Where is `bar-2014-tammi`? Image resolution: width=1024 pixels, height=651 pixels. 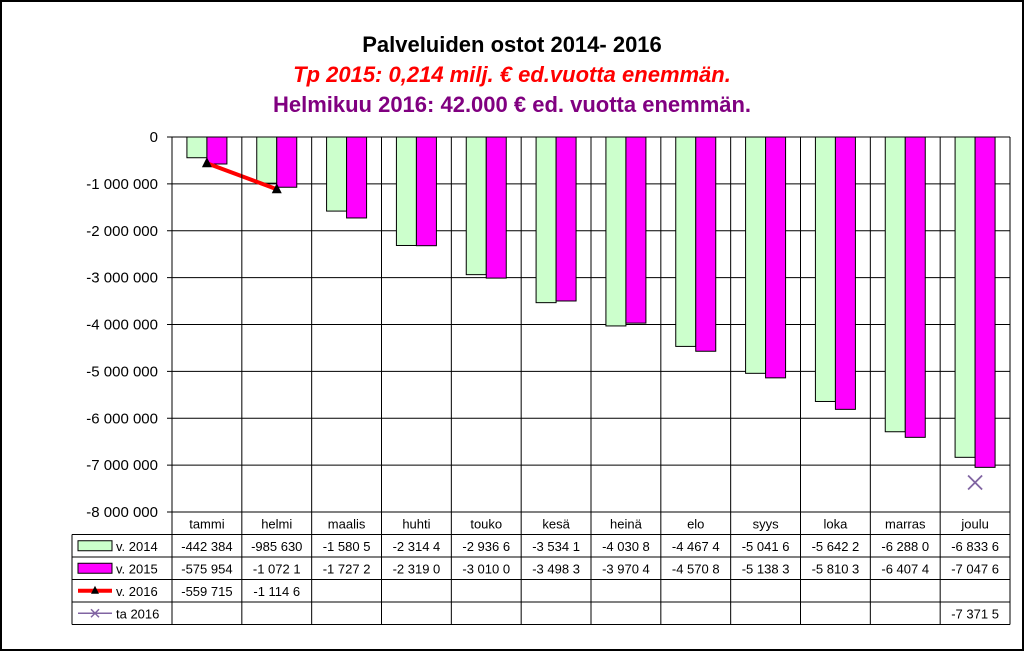 bar-2014-tammi is located at coordinates (197, 147).